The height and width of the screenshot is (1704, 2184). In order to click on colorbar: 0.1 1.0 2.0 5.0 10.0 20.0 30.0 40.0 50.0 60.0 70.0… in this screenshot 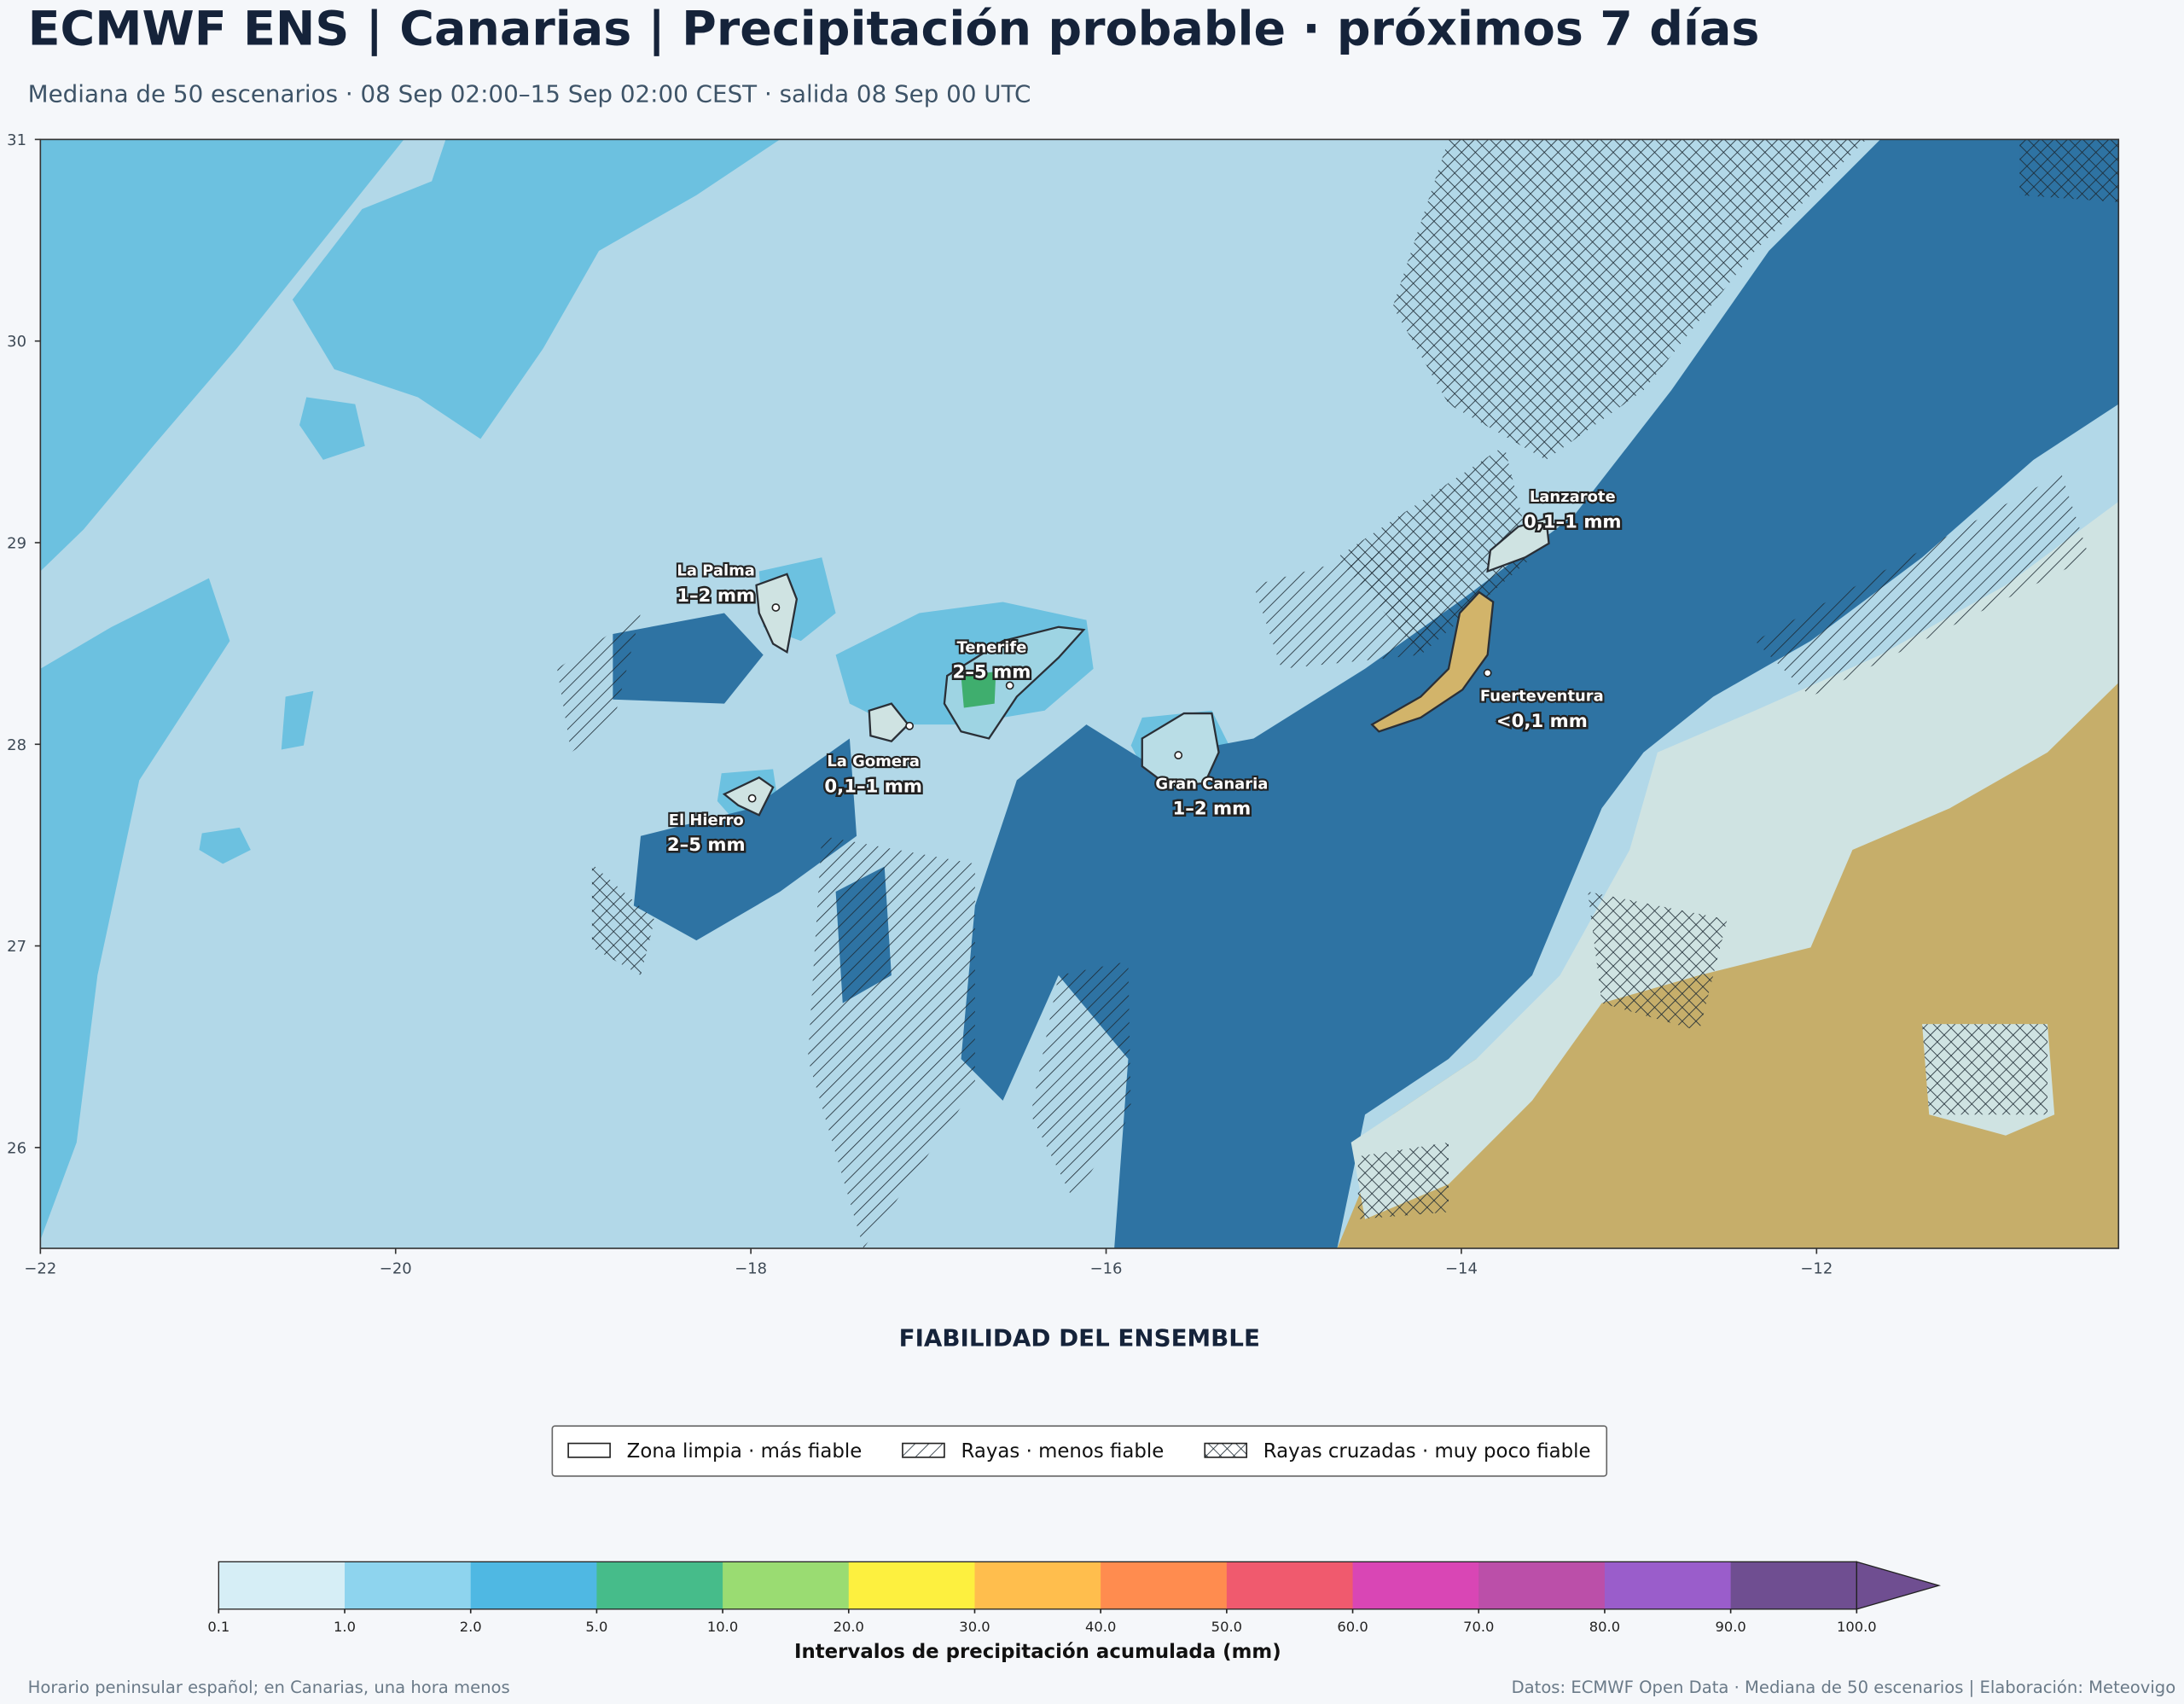, I will do `click(1074, 1598)`.